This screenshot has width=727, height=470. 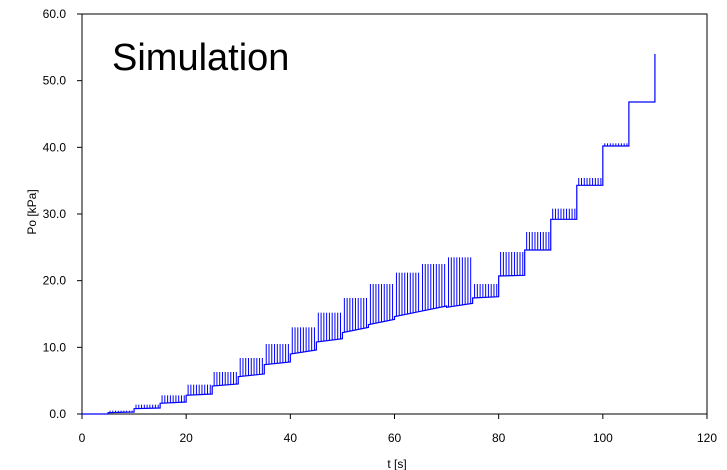 What do you see at coordinates (55, 14) in the screenshot?
I see `y-tick-label: 60.0` at bounding box center [55, 14].